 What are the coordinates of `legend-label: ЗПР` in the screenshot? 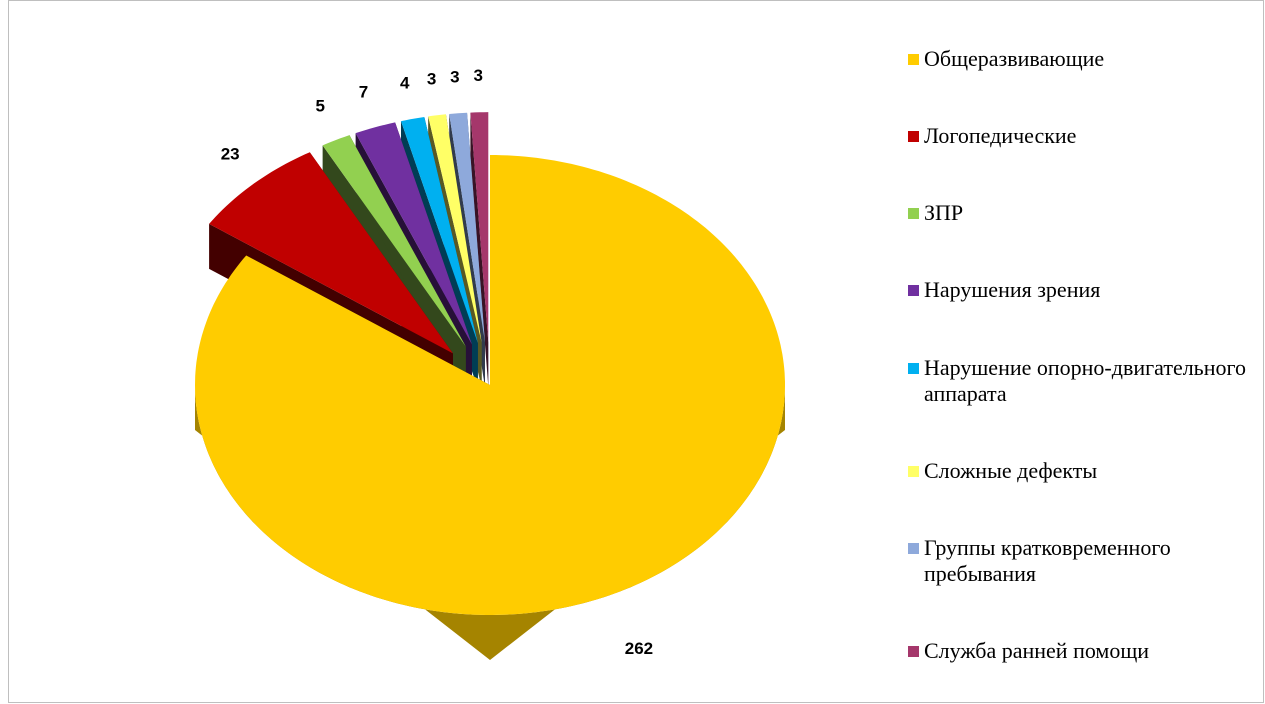 It's located at (944, 213).